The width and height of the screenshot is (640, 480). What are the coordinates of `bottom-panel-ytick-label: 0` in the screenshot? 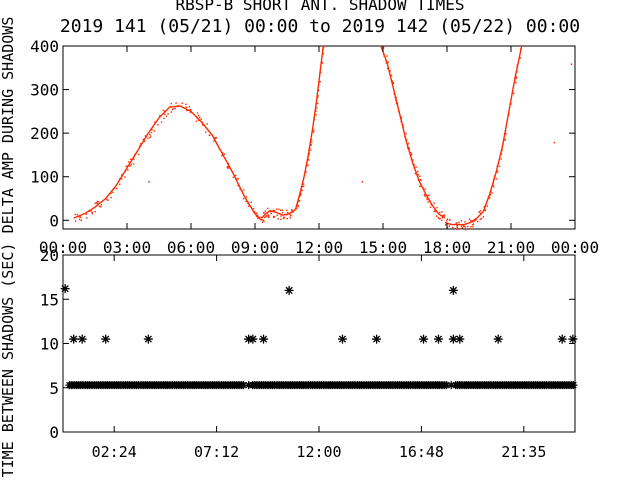 It's located at (54, 432).